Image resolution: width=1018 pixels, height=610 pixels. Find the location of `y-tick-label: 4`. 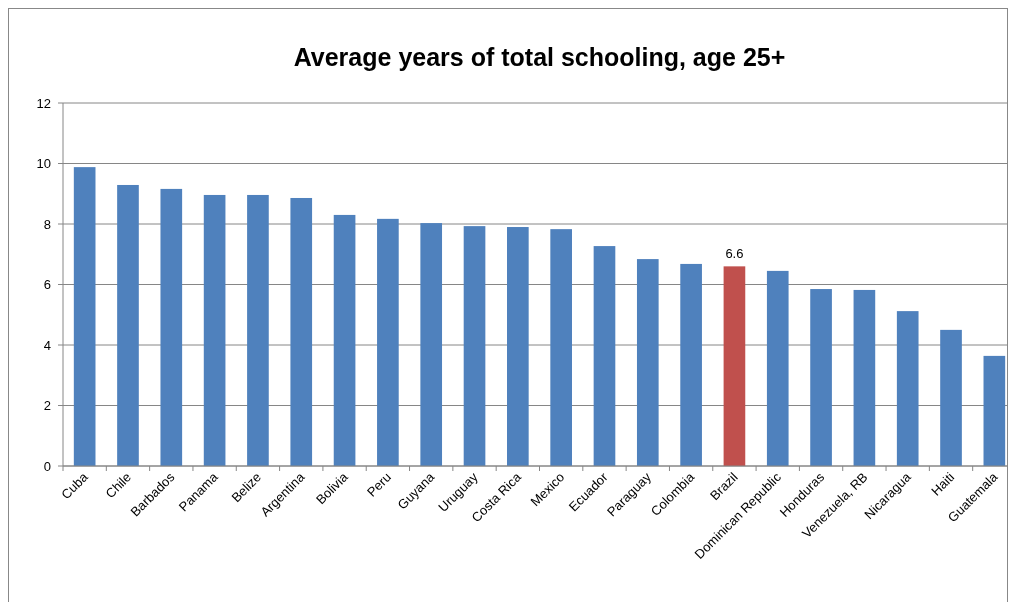

y-tick-label: 4 is located at coordinates (47, 345).